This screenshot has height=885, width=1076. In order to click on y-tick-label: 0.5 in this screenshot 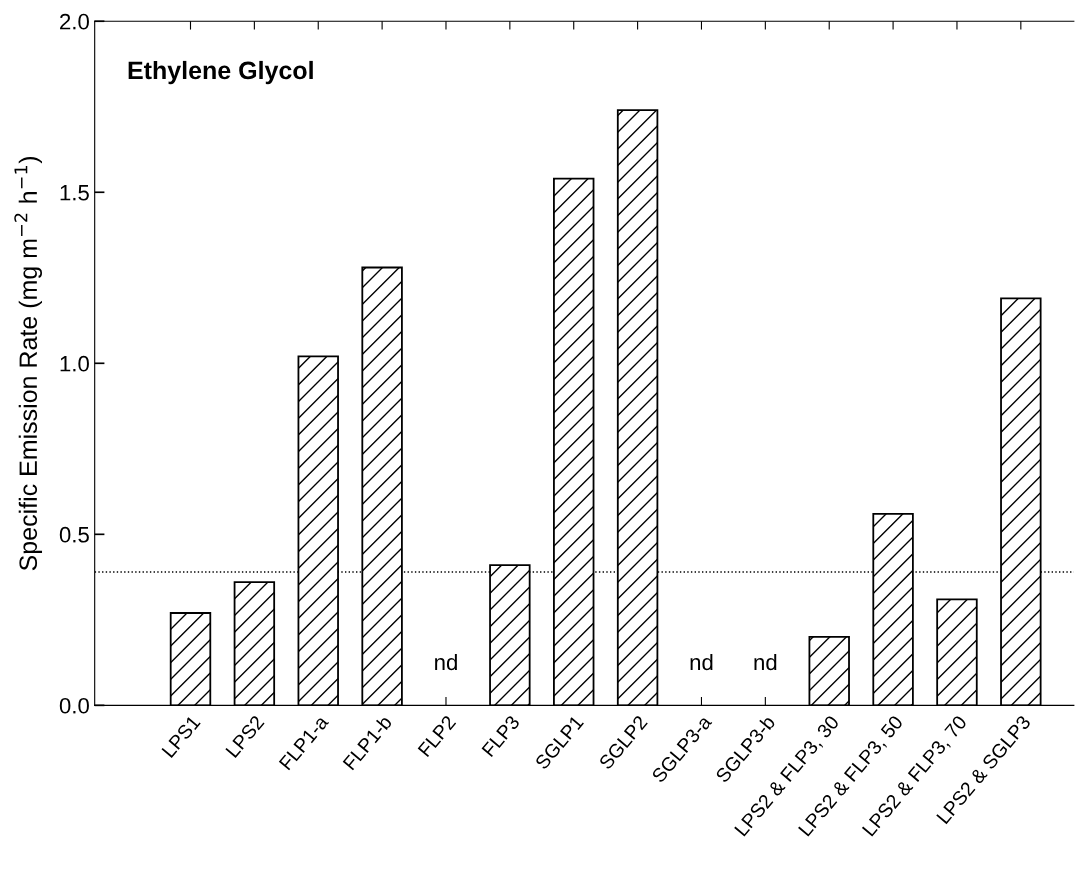, I will do `click(74, 534)`.